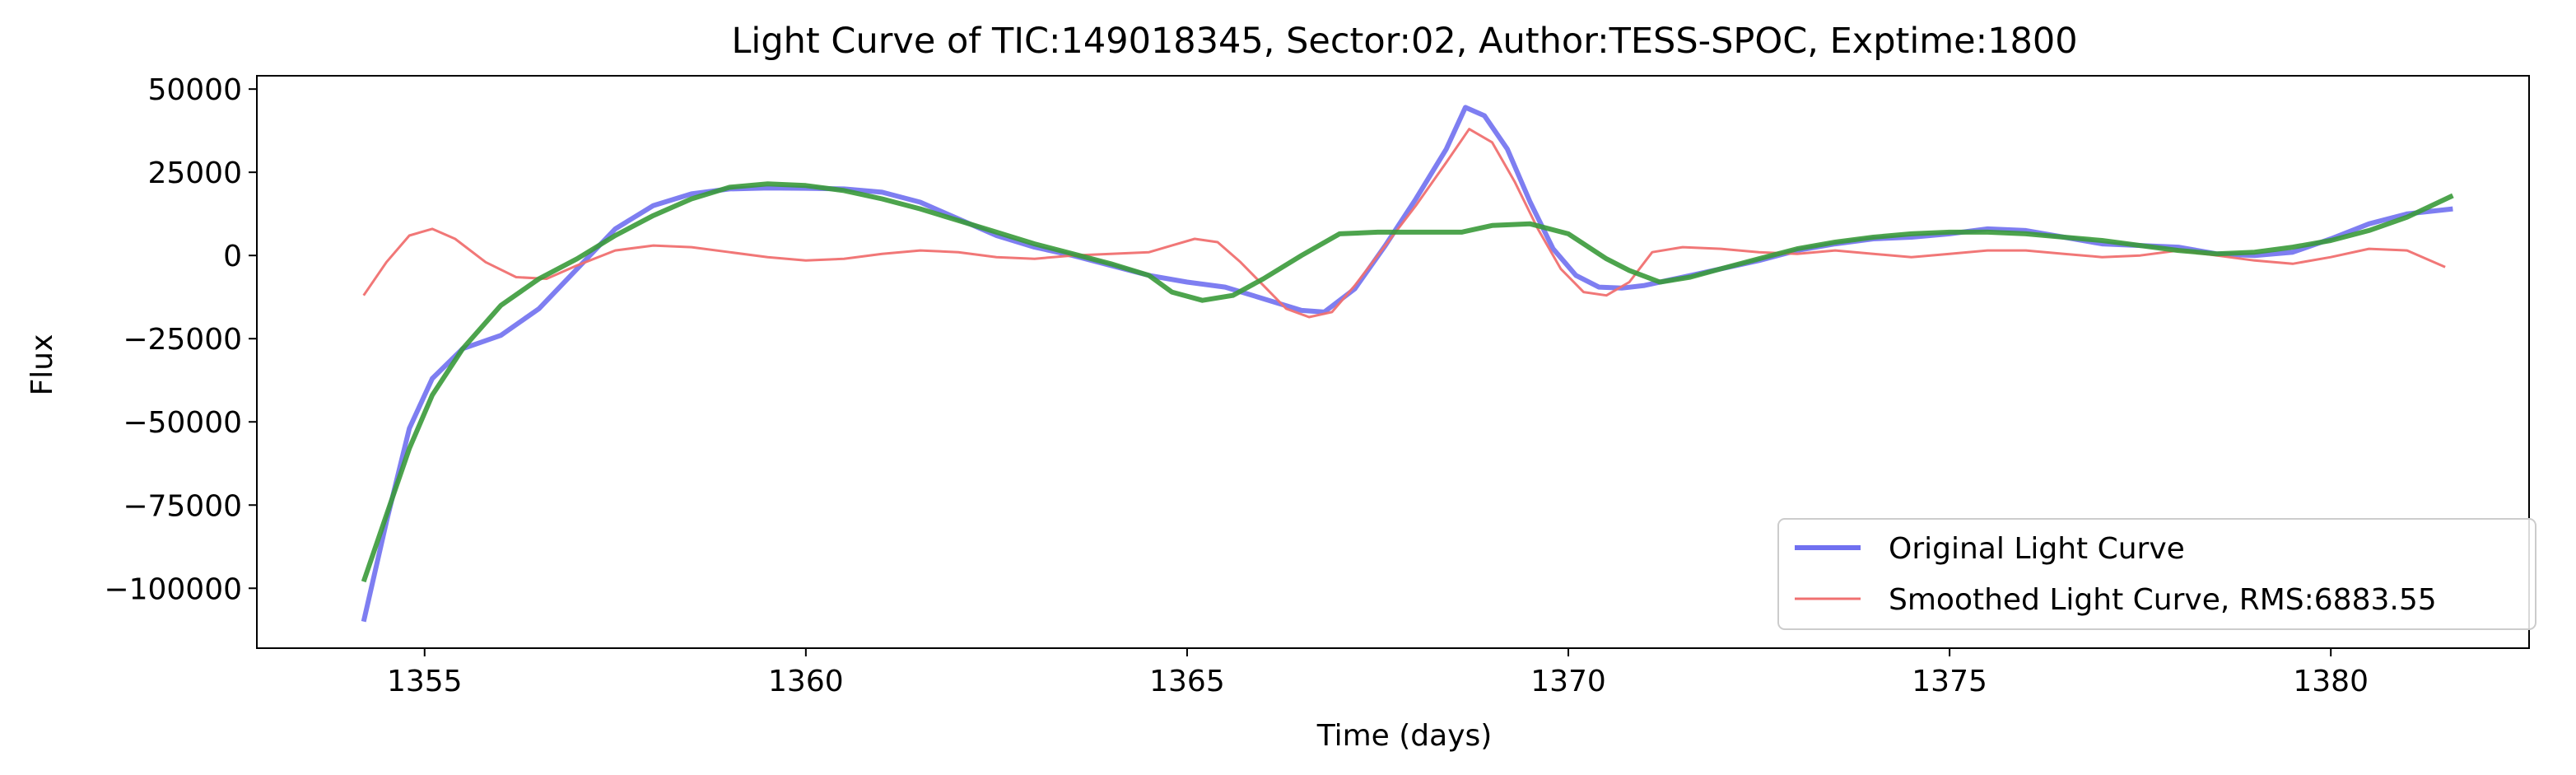 Image resolution: width=2576 pixels, height=775 pixels. I want to click on x-axis: 1355 1360 1365 1370 1375 1380, so click(1378, 673).